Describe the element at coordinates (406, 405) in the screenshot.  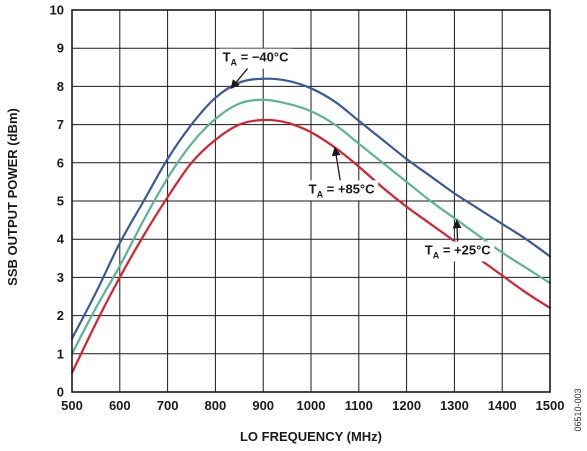
I see `x-tick-label: 1200` at that location.